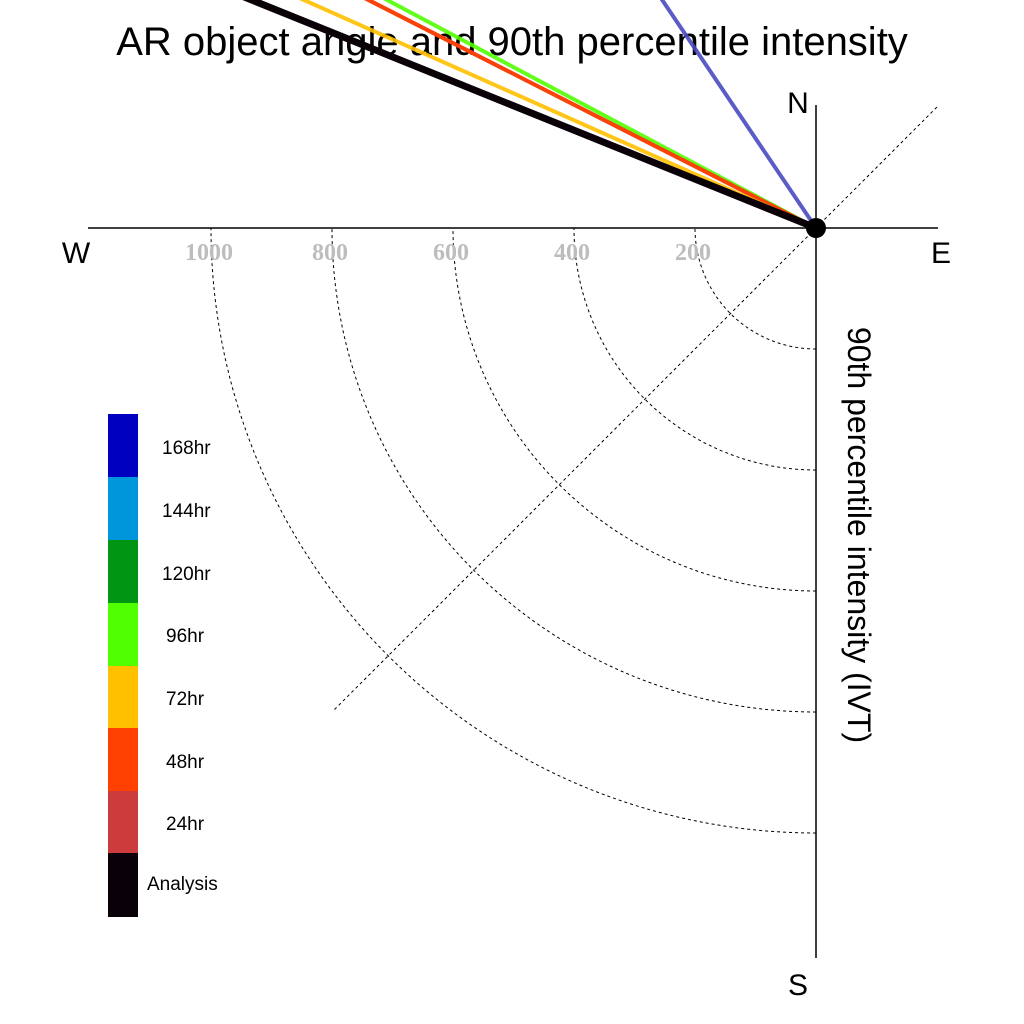  I want to click on legend-label: 72hr, so click(185, 699).